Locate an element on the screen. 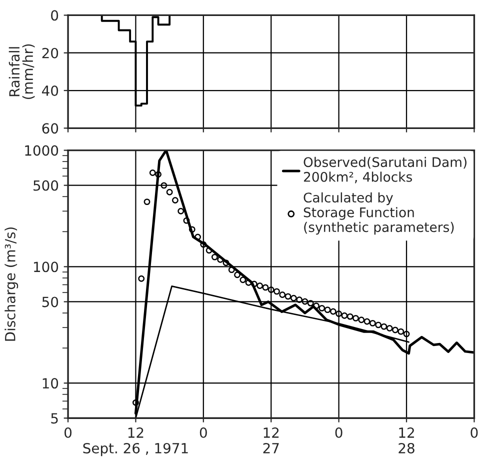 The width and height of the screenshot is (479, 461). y-tick-label: 100 is located at coordinates (46, 267).